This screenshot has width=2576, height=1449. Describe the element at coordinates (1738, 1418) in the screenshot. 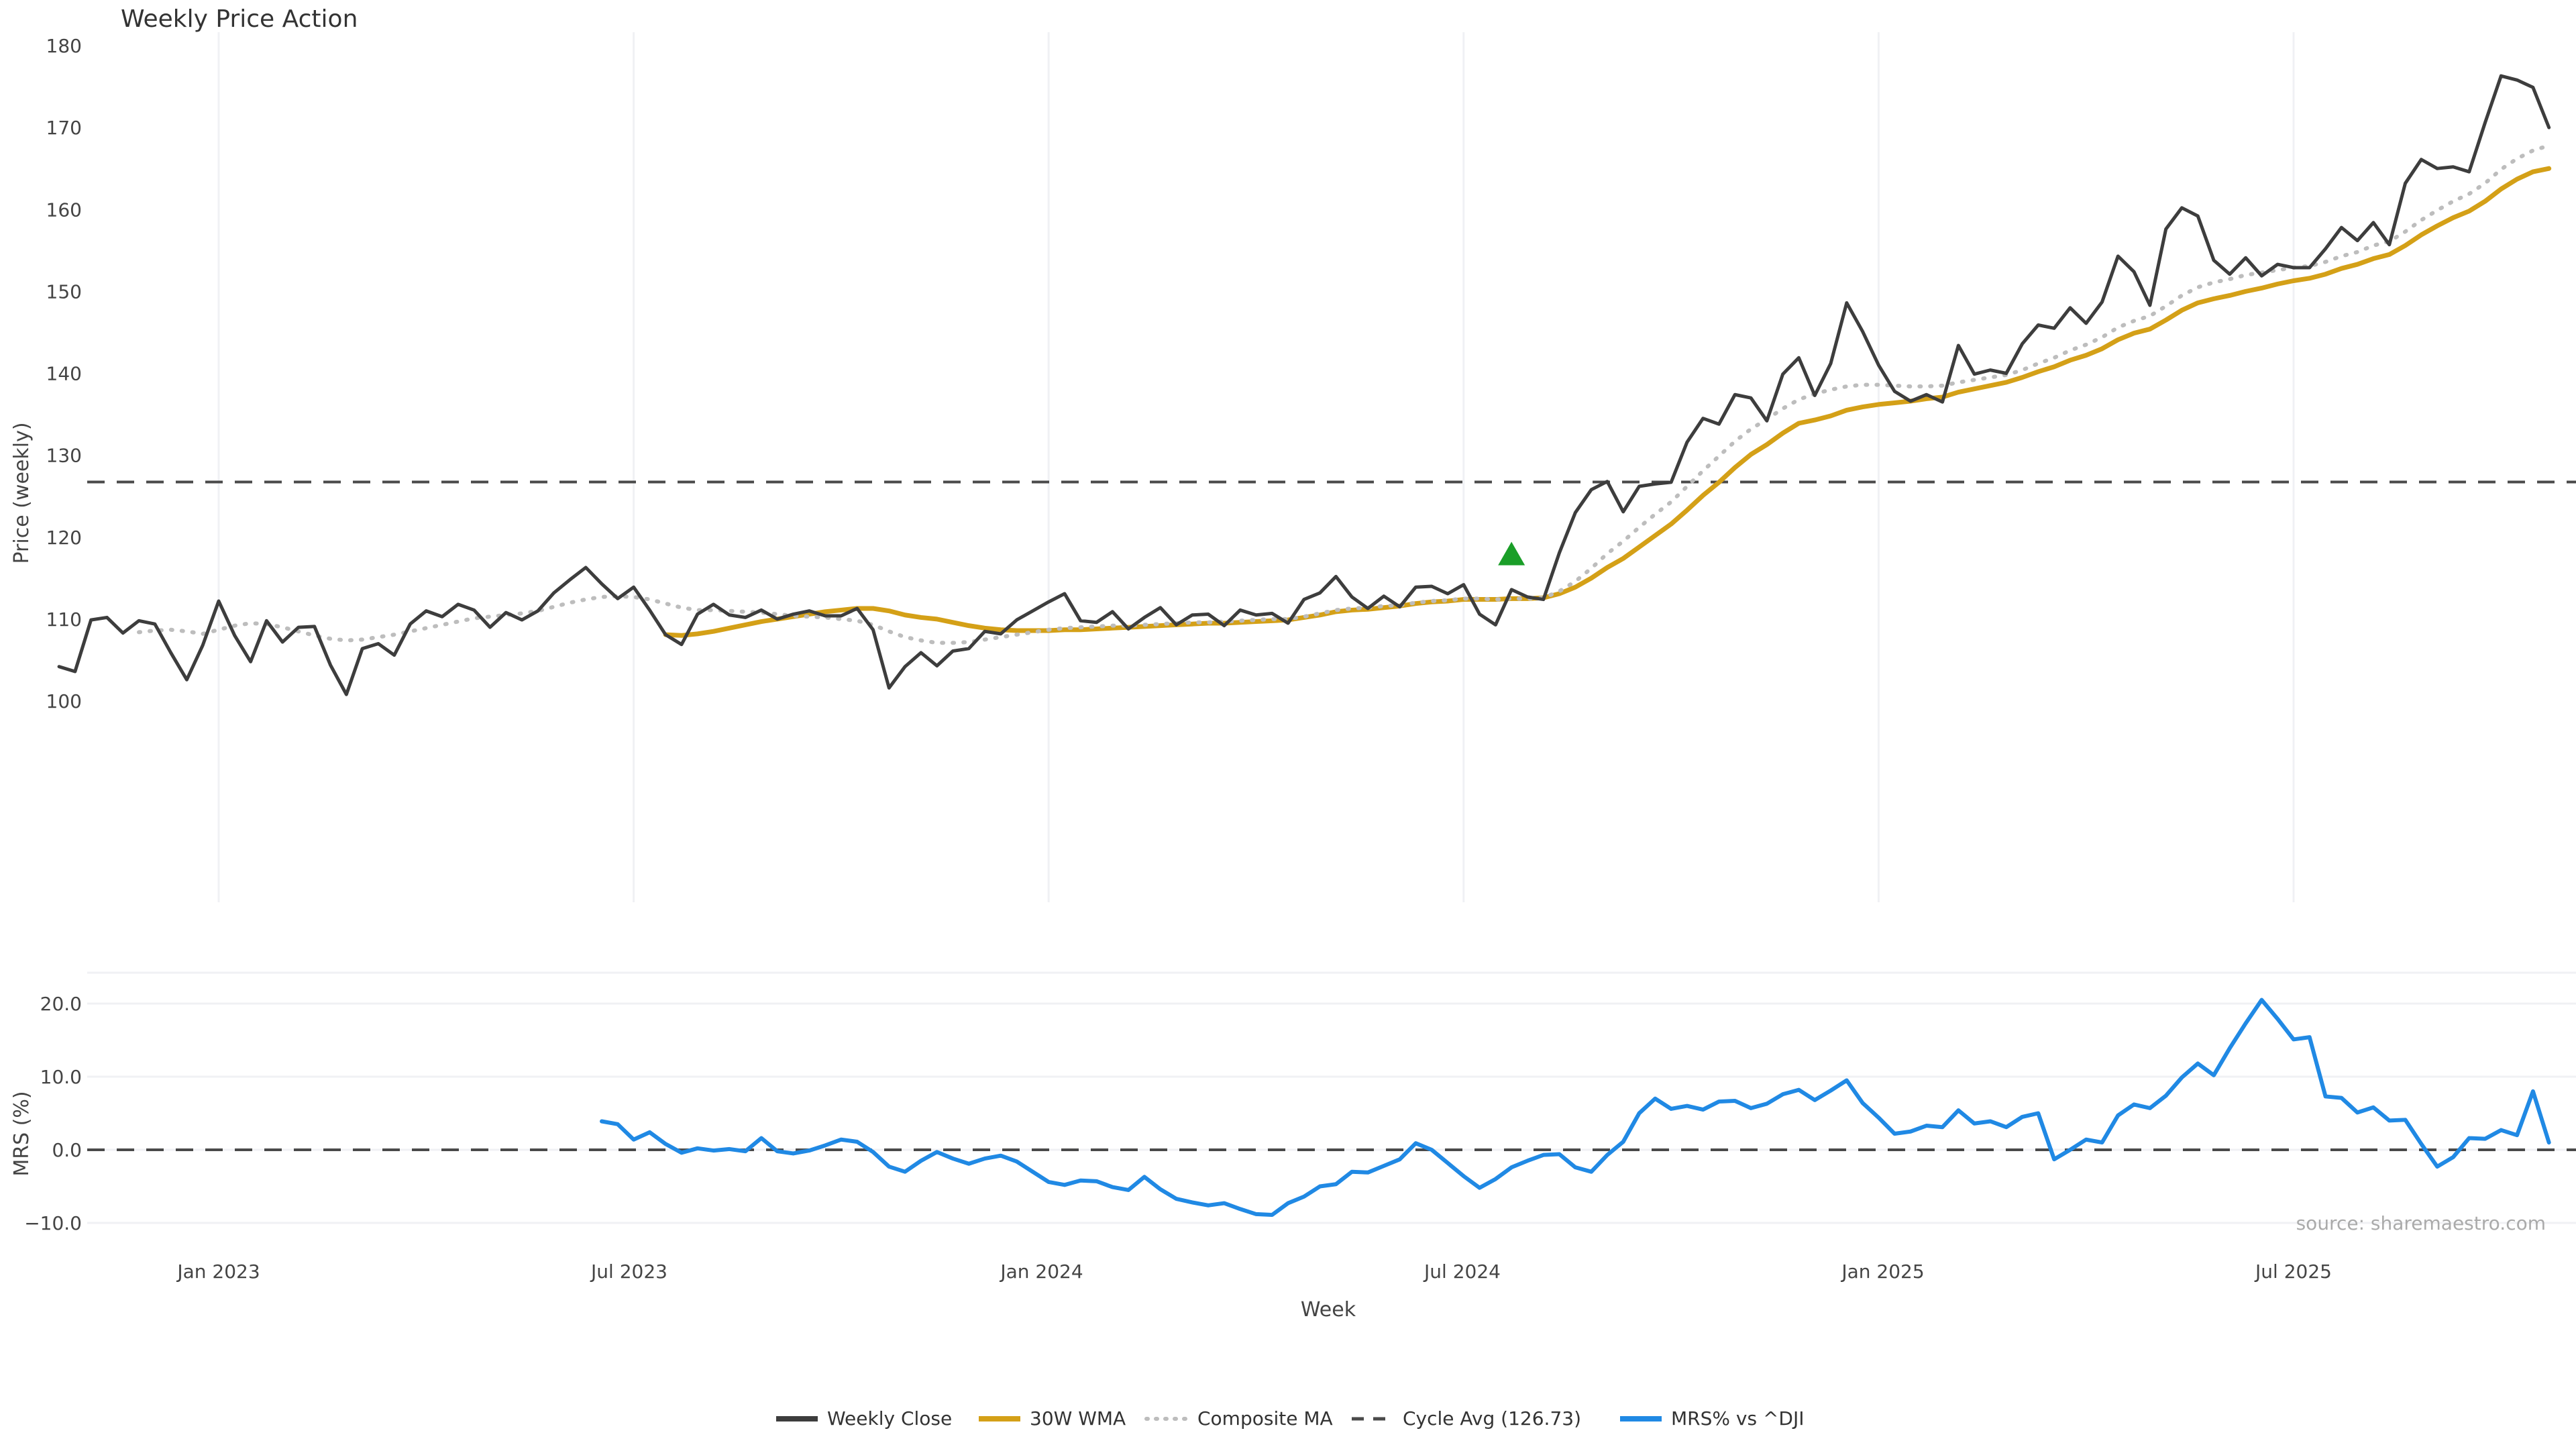

I see `legend-label: MRS% vs ^DJI` at that location.